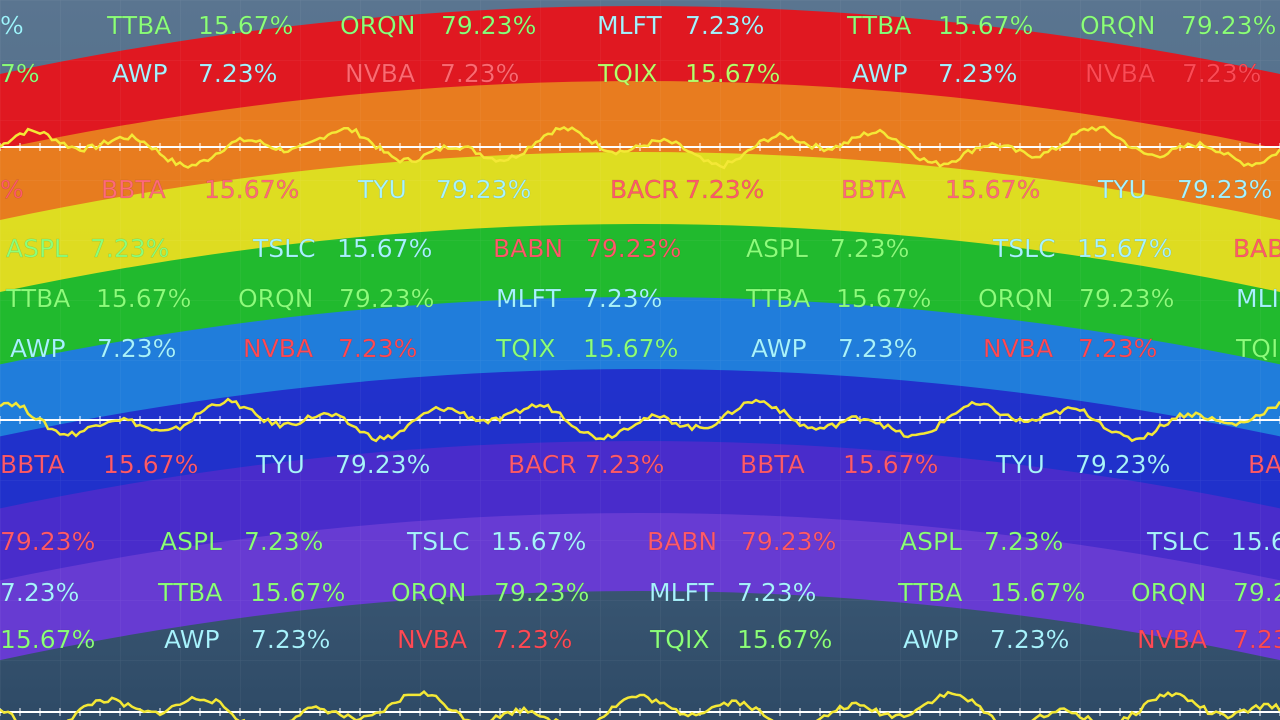 This screenshot has height=720, width=1280. What do you see at coordinates (1256, 592) in the screenshot?
I see `ticker-change: 79.2` at bounding box center [1256, 592].